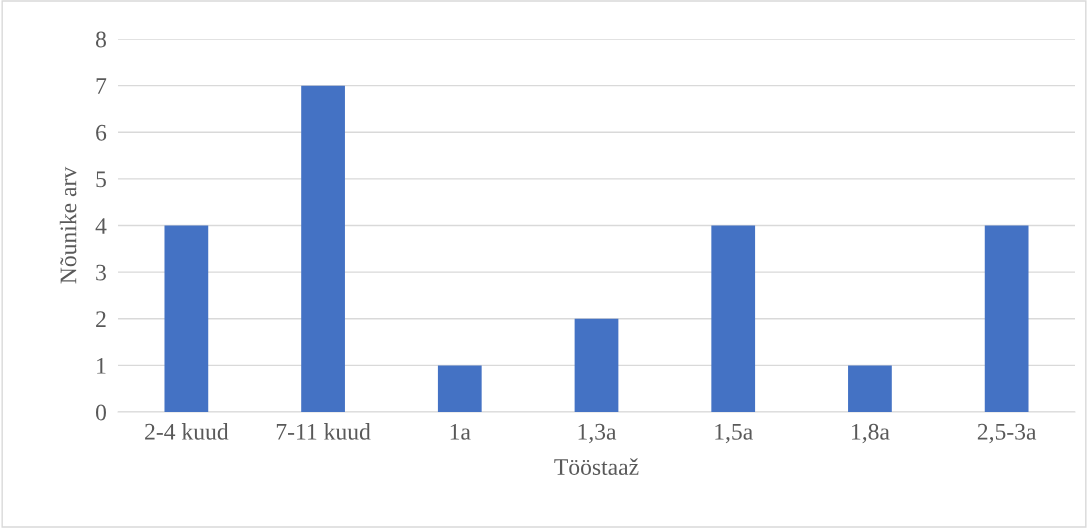 The height and width of the screenshot is (528, 1088). I want to click on x-tick-label: 1a, so click(460, 431).